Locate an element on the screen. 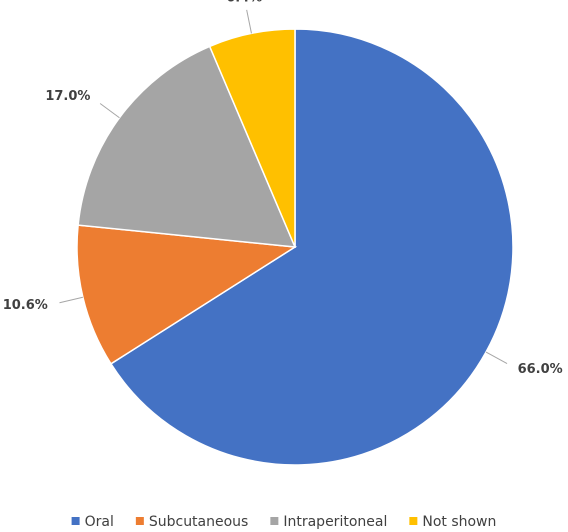 This screenshot has height=532, width=568. data-label: 10.6% is located at coordinates (25, 305).